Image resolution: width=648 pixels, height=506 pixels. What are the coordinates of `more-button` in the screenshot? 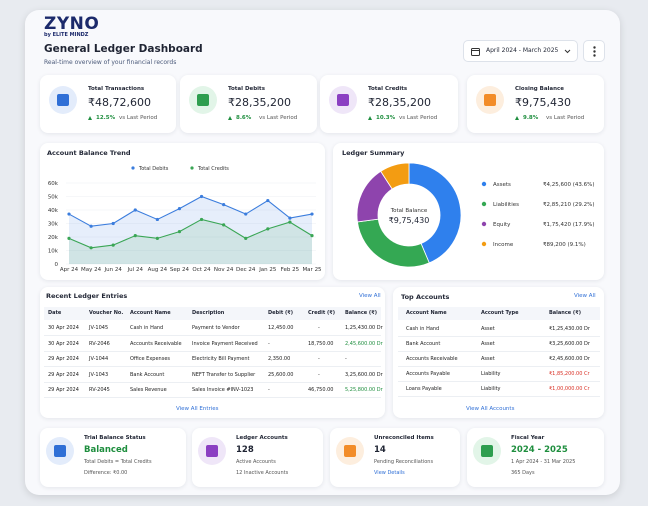 It's located at (594, 51).